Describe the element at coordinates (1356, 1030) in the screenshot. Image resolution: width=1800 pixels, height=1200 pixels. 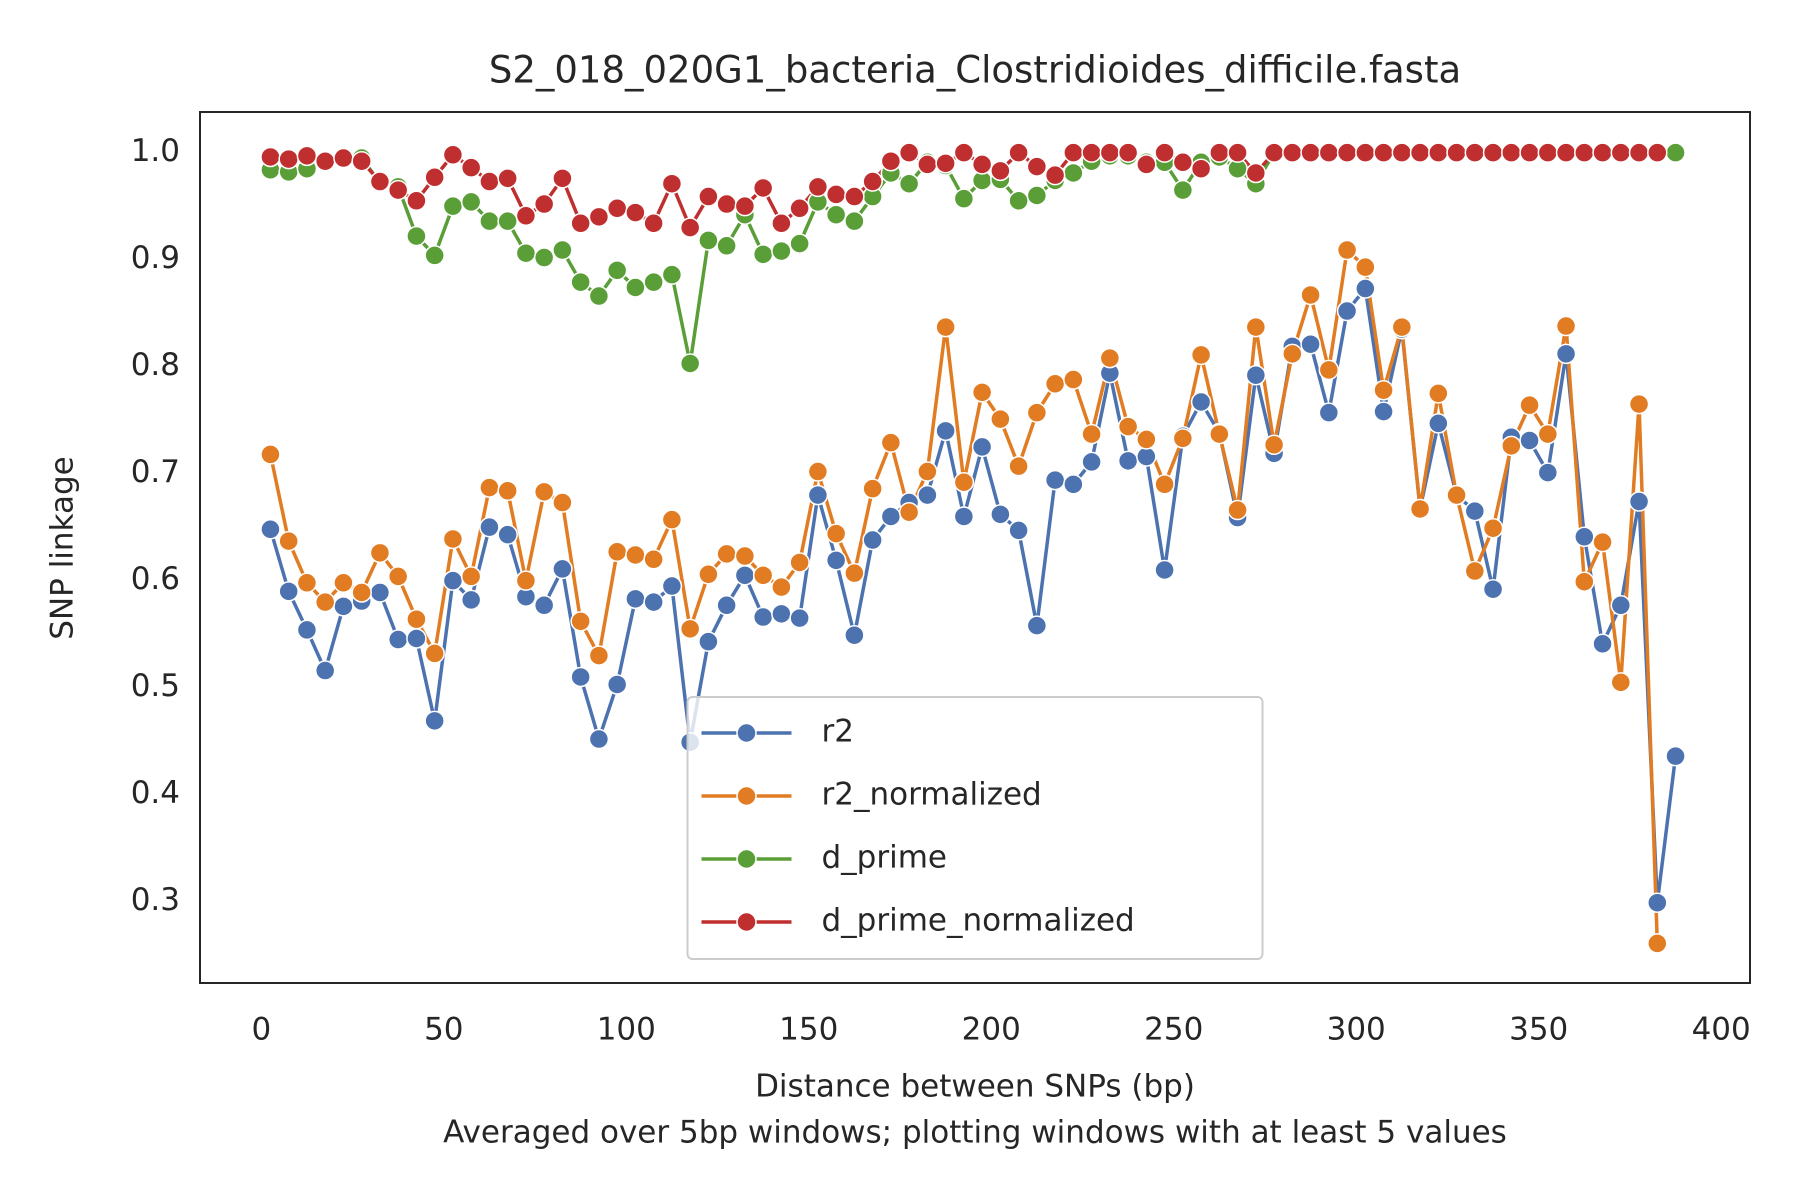
I see `x-tick-label: 300` at that location.